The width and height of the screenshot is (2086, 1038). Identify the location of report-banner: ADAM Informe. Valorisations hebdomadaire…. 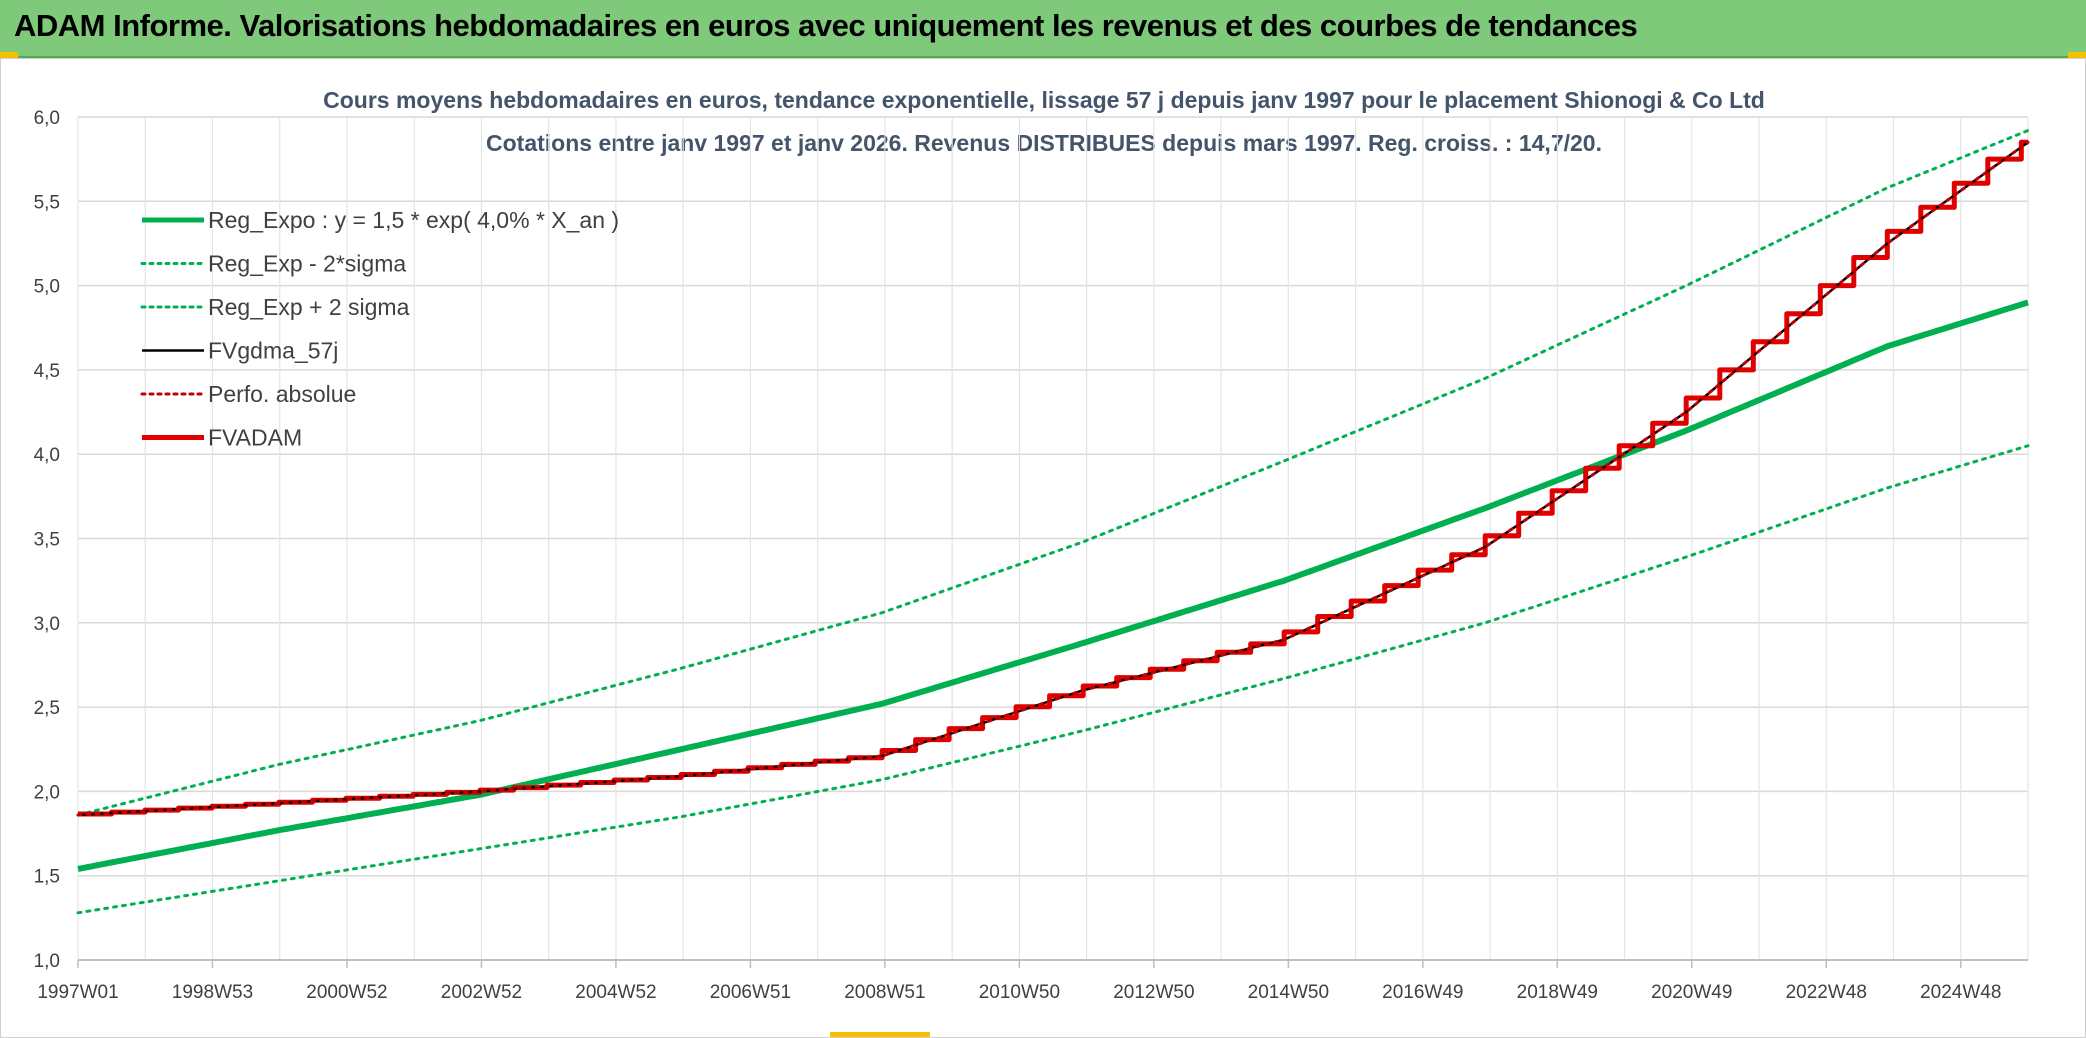
(1043, 29).